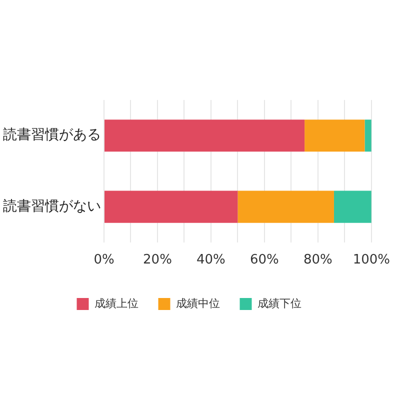  What do you see at coordinates (264, 260) in the screenshot?
I see `x-tick-label: 60%` at bounding box center [264, 260].